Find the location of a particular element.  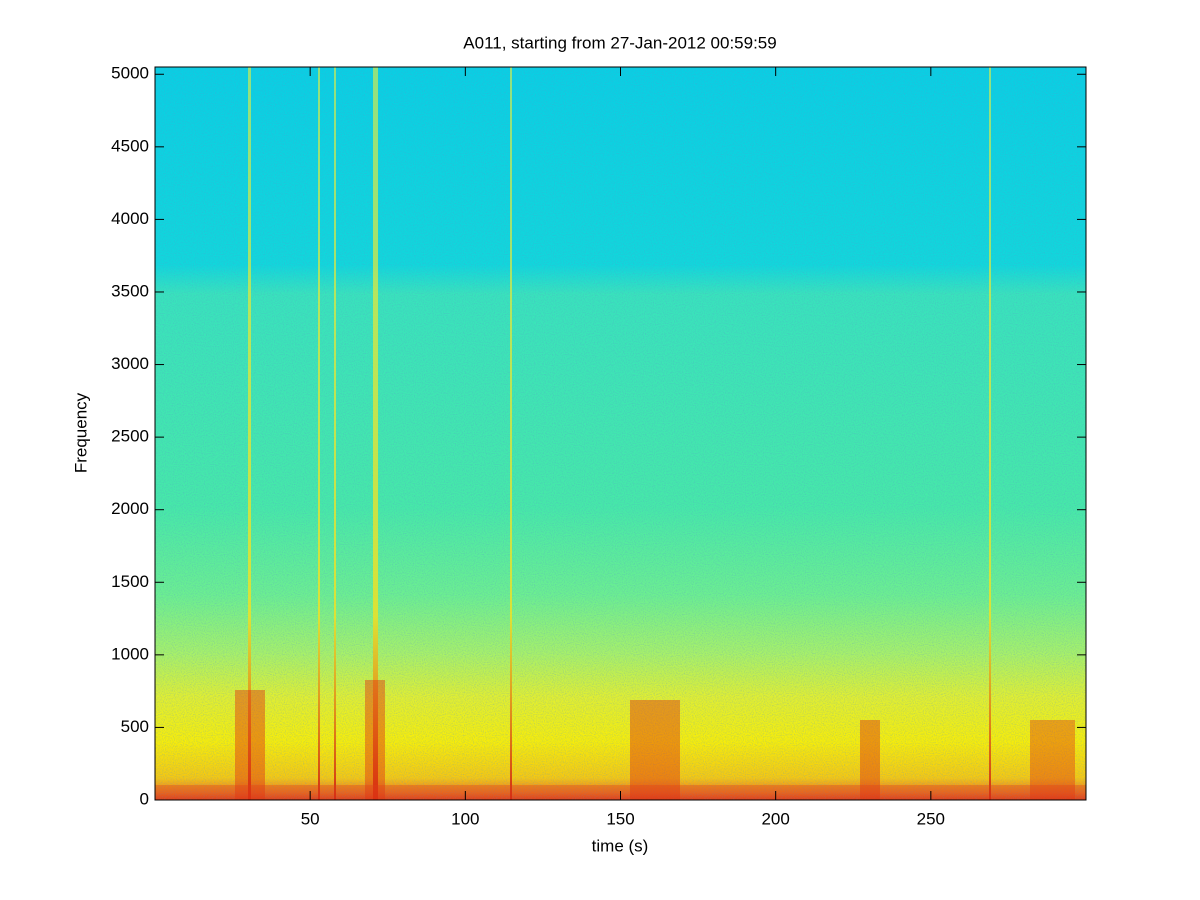

y-tick-label: 0 is located at coordinates (144, 798).